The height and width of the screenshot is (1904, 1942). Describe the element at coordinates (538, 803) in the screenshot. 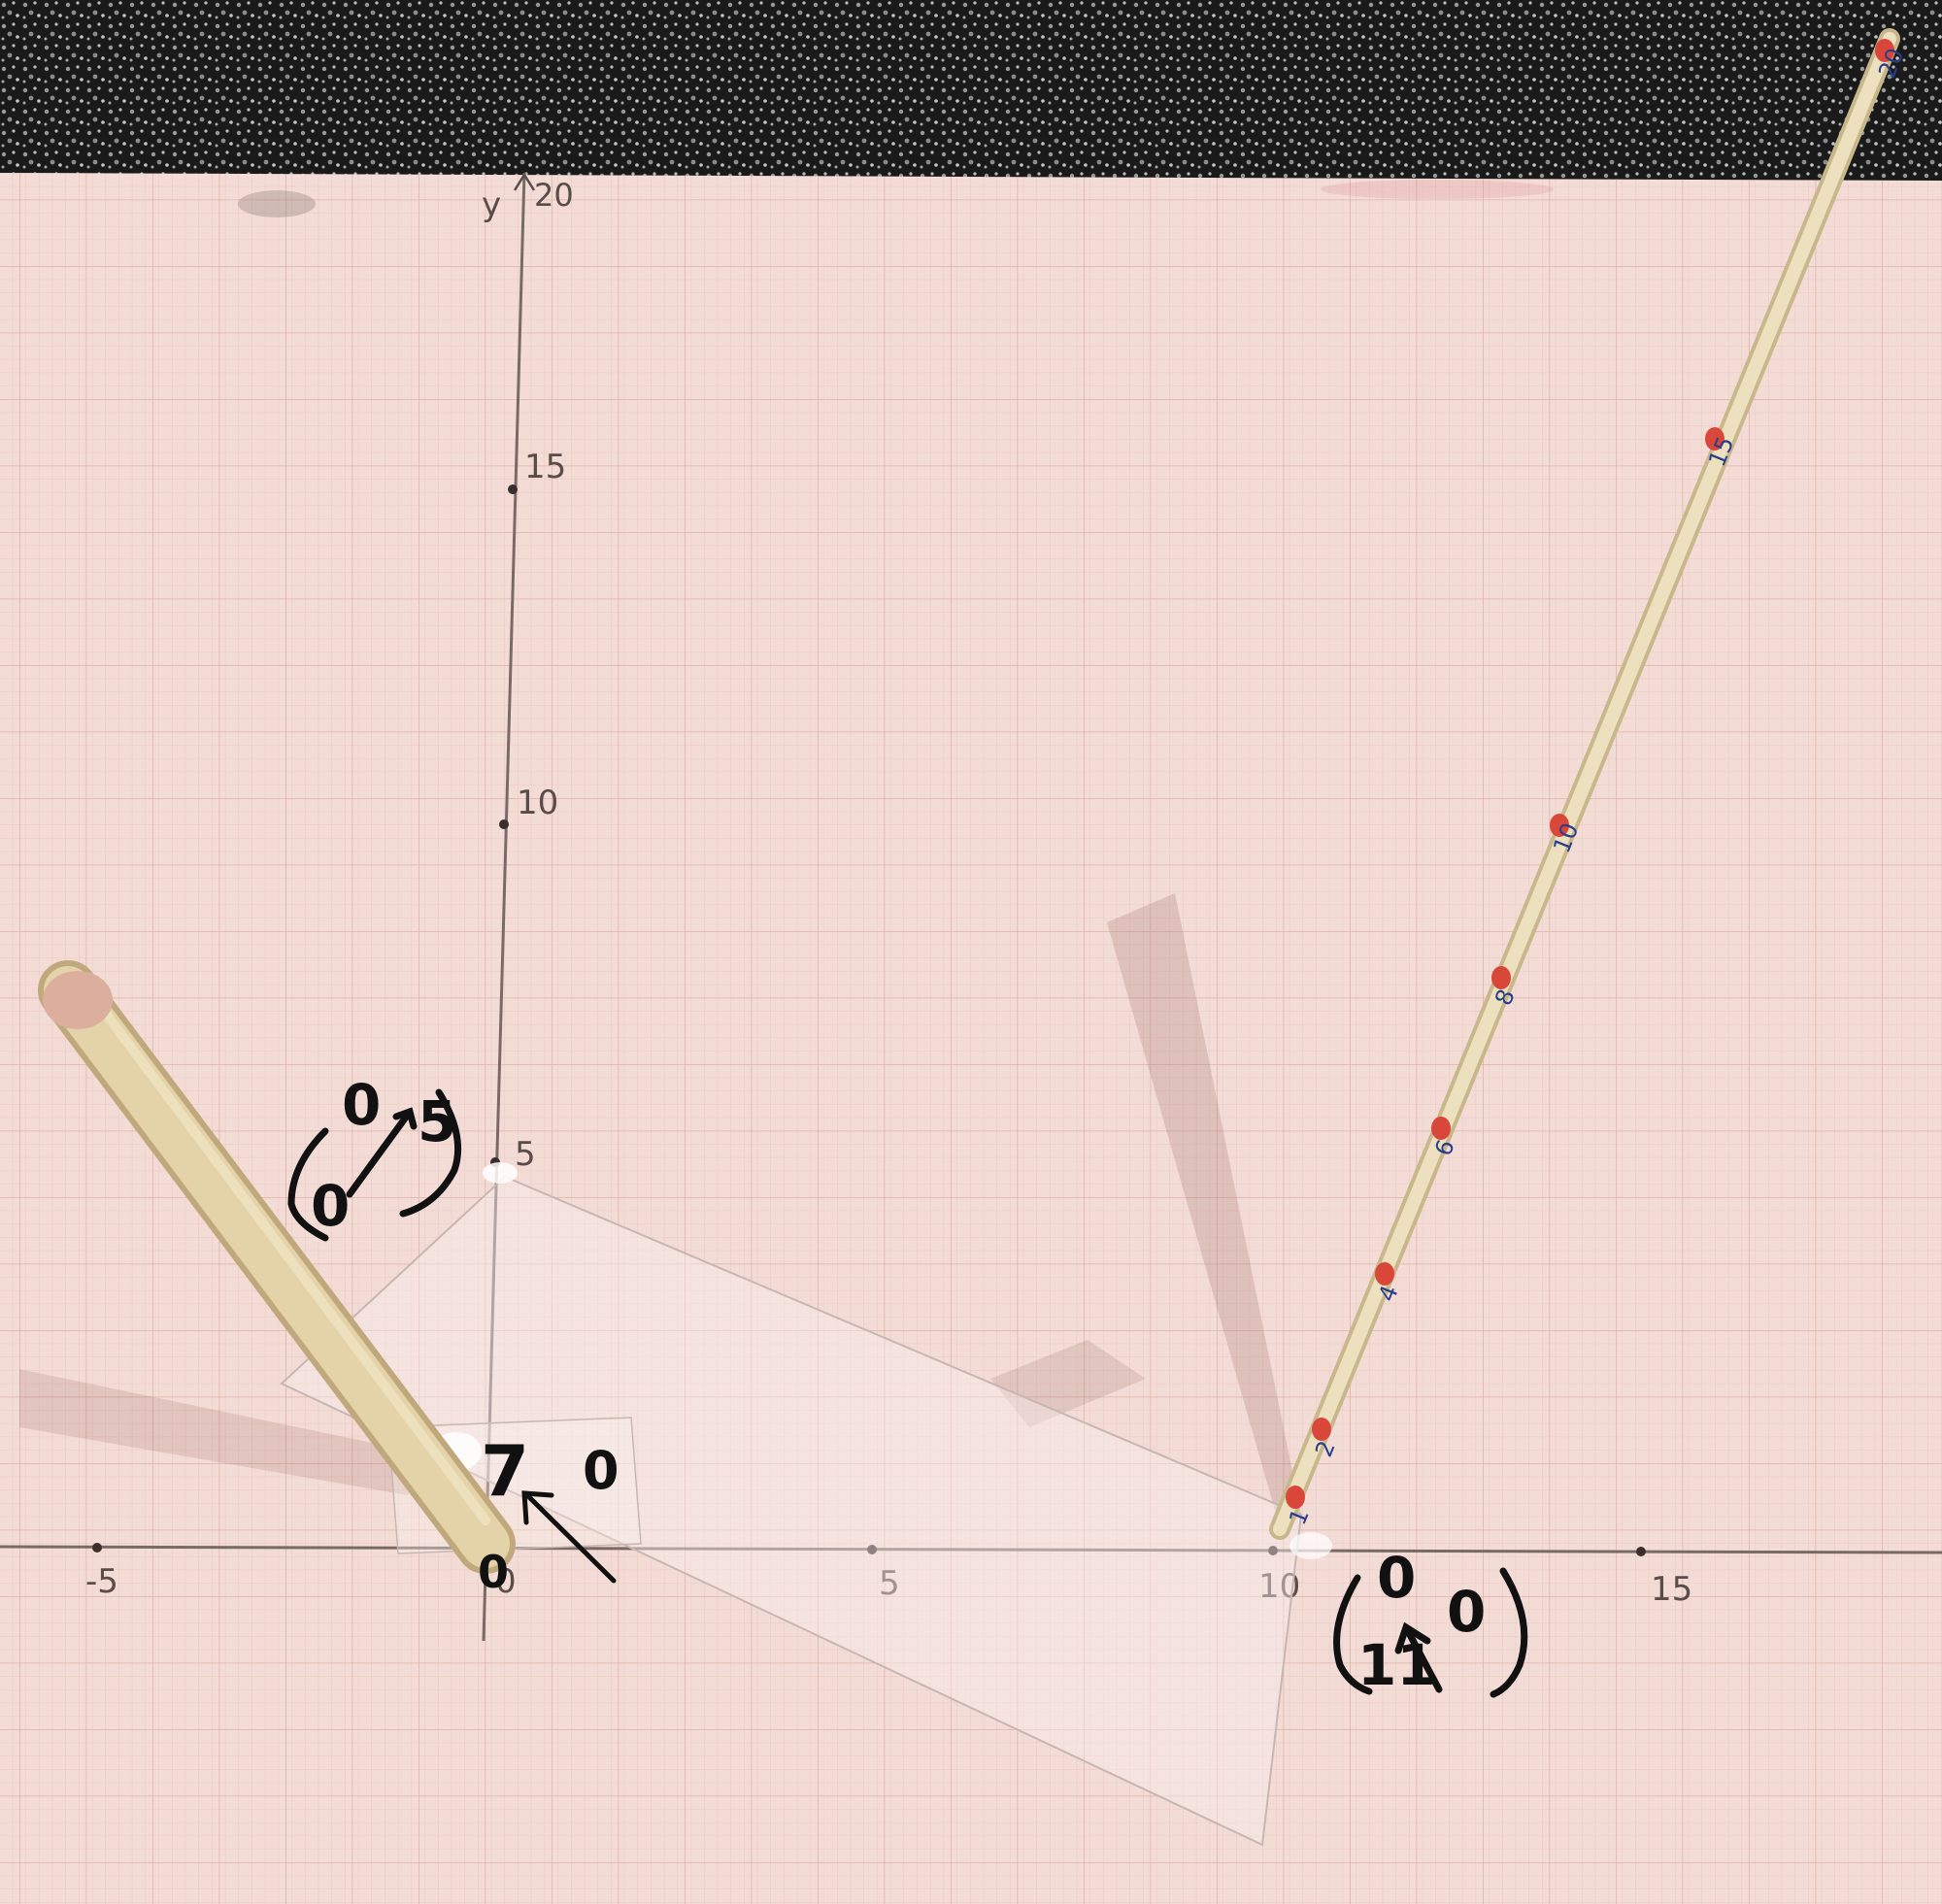

I see `y-tick-10: 10` at that location.